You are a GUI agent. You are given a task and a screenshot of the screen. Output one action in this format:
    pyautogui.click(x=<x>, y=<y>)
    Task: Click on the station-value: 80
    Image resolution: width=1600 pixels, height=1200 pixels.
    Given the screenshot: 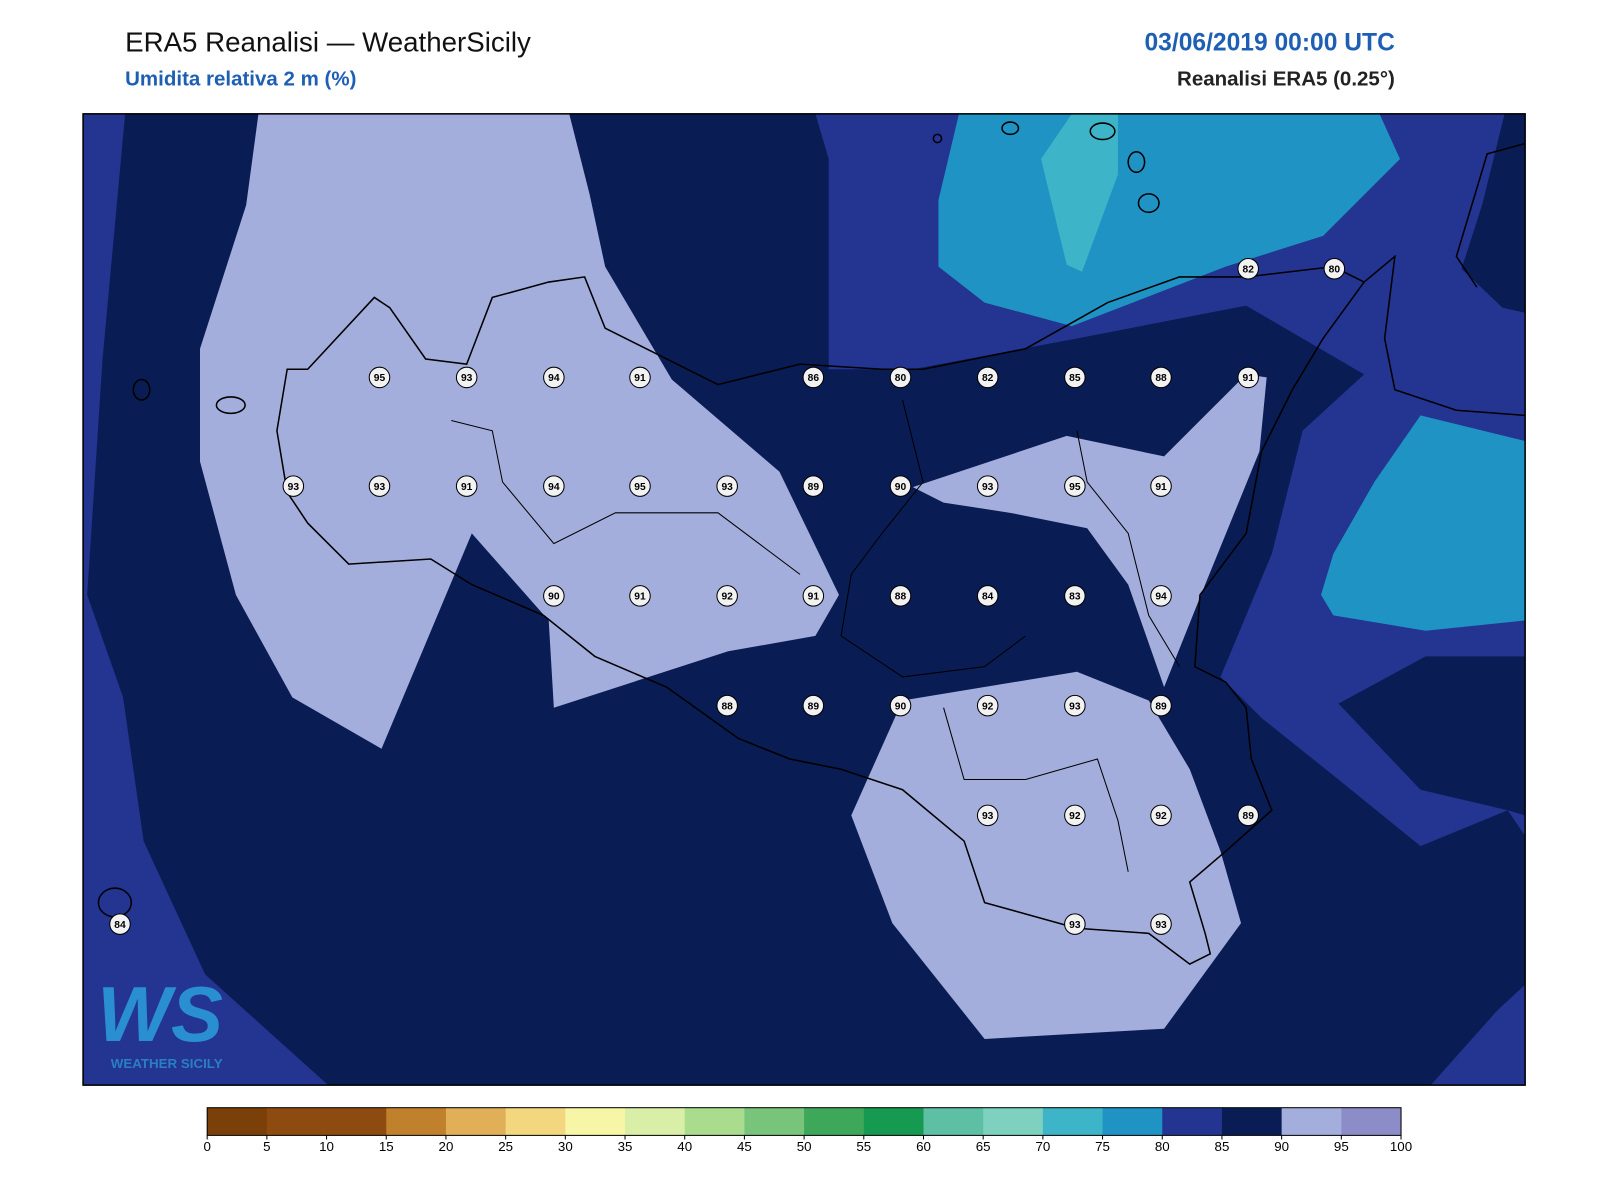 What is the action you would take?
    pyautogui.click(x=1335, y=269)
    